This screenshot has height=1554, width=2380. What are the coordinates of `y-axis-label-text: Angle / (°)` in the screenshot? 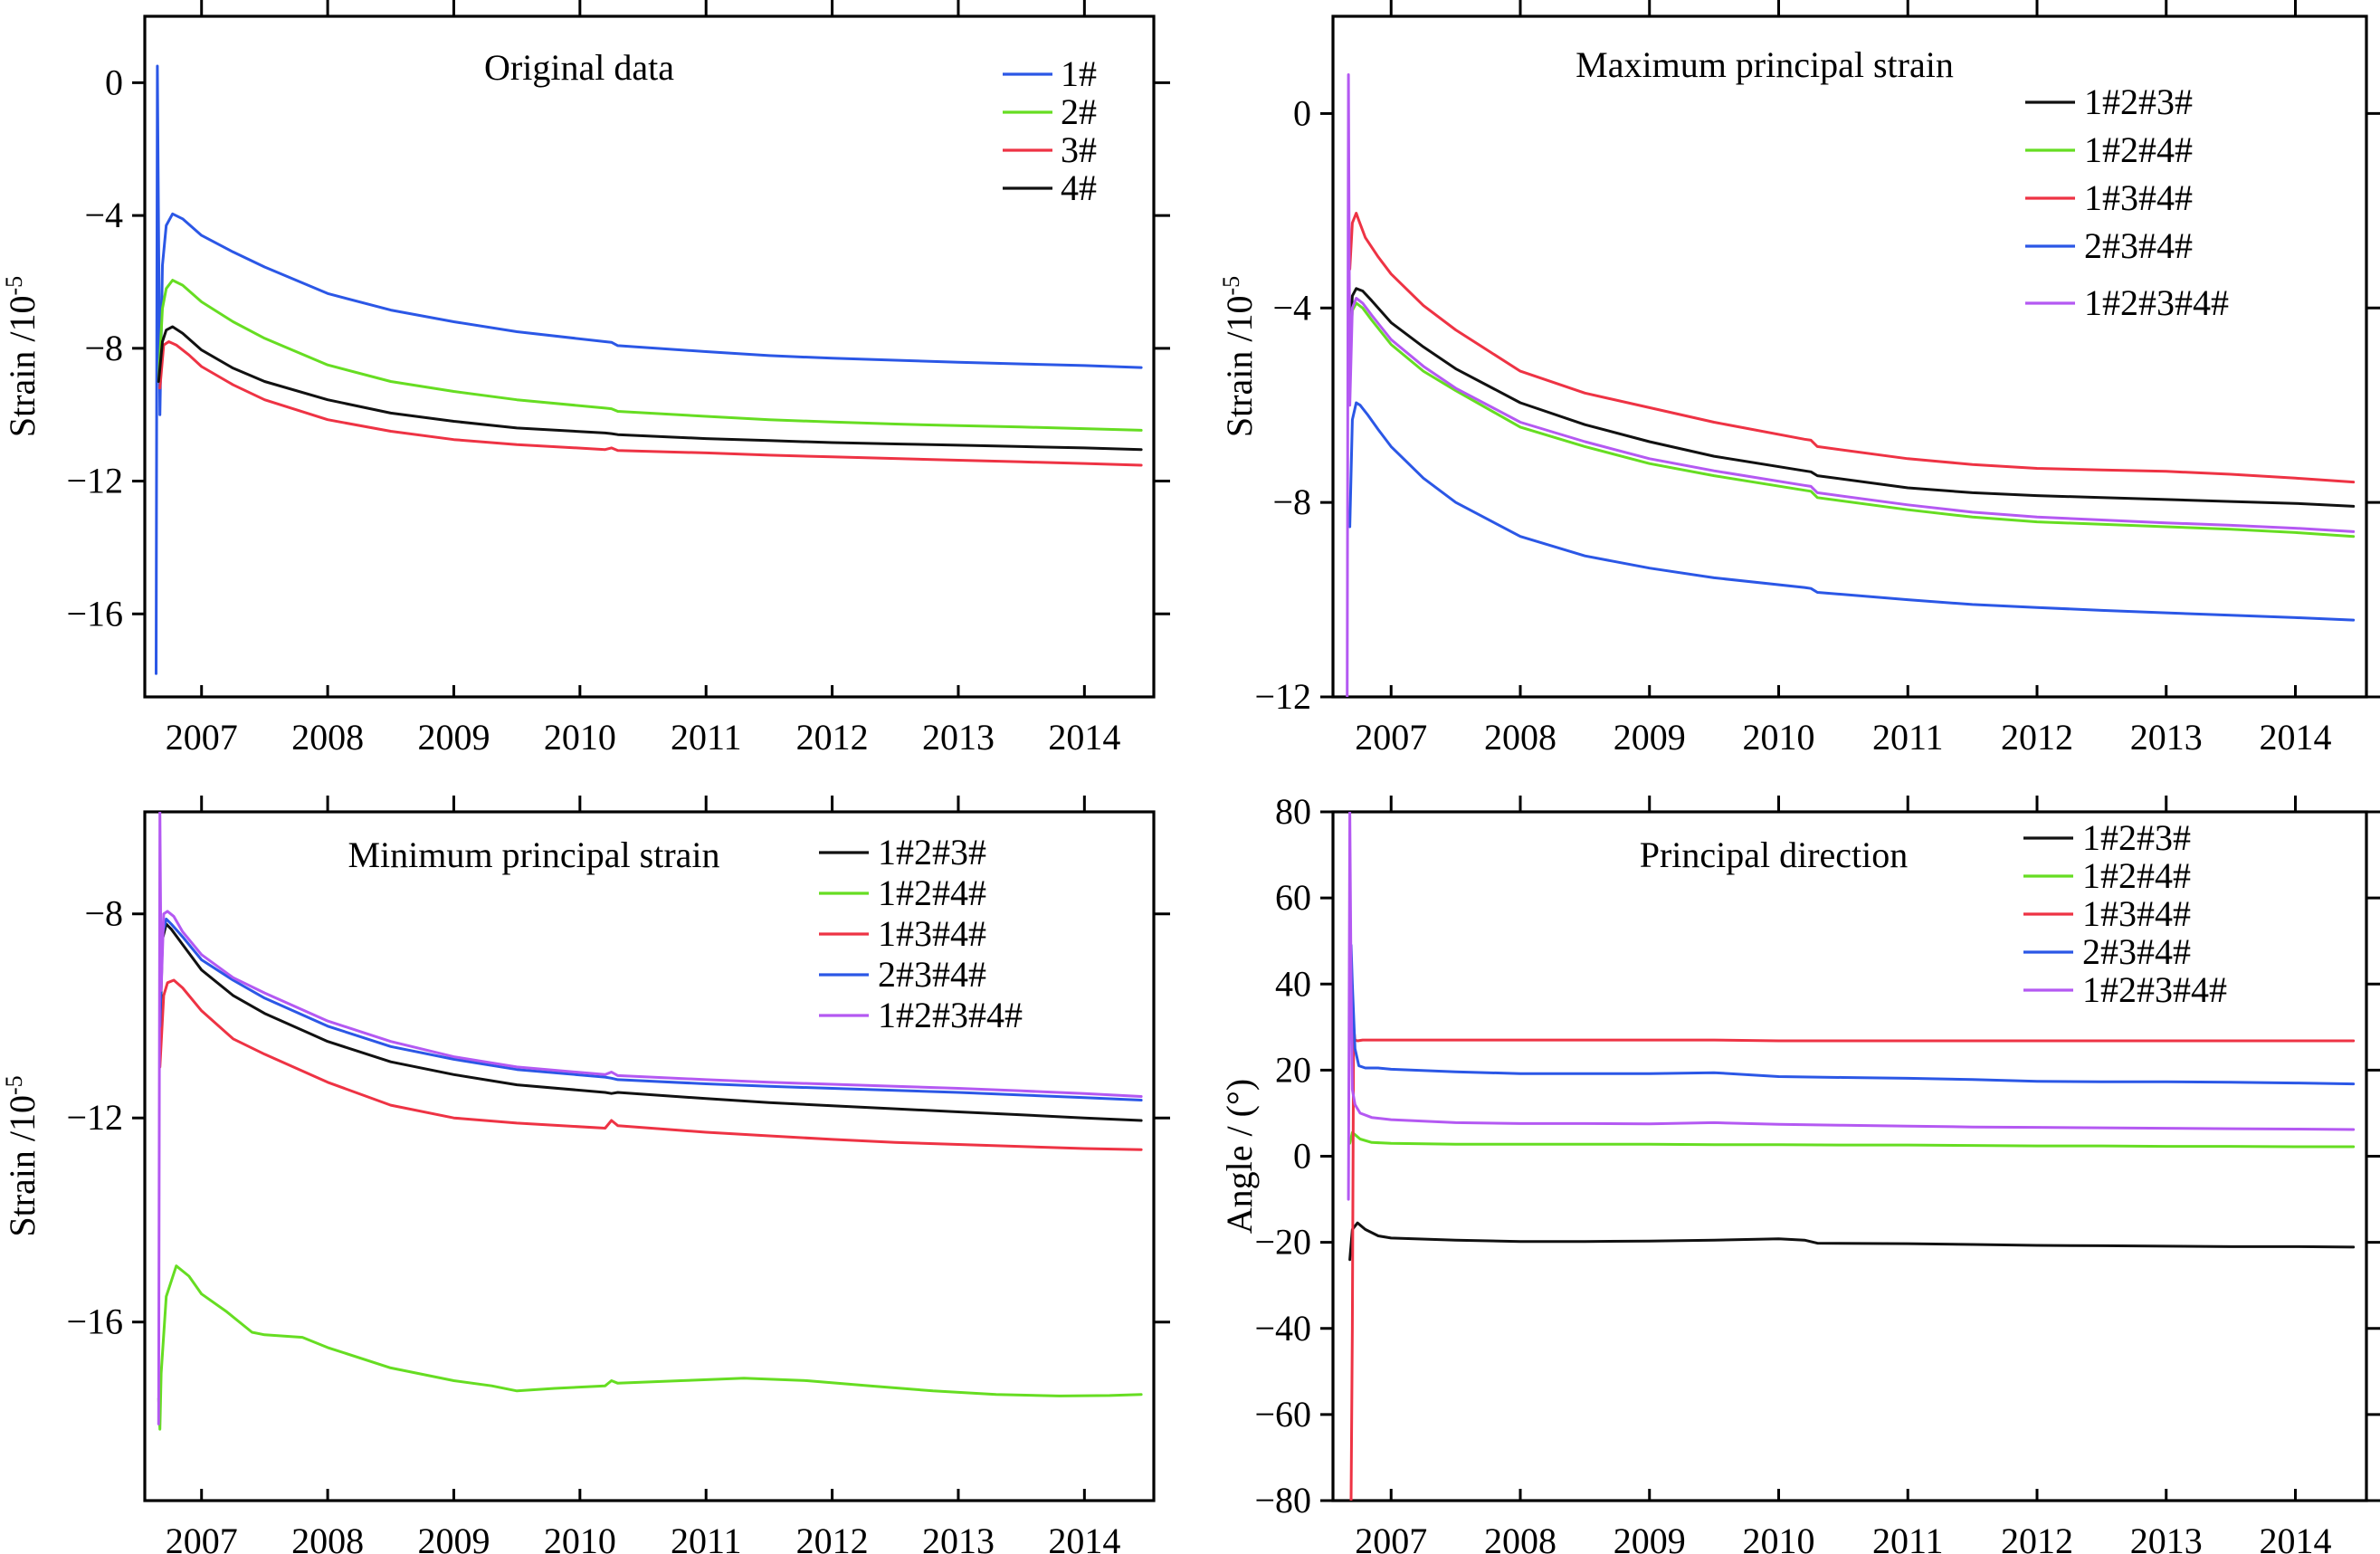 It's located at (1239, 1157).